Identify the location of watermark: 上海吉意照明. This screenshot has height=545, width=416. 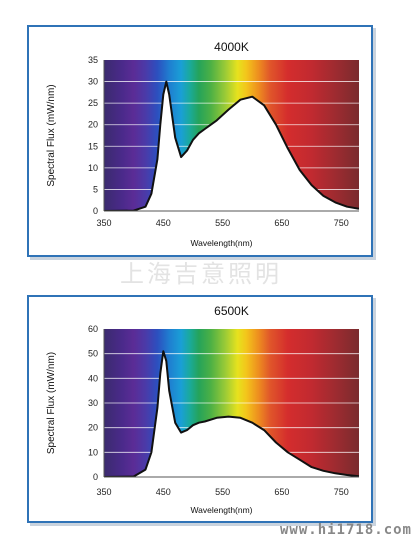
(201, 274).